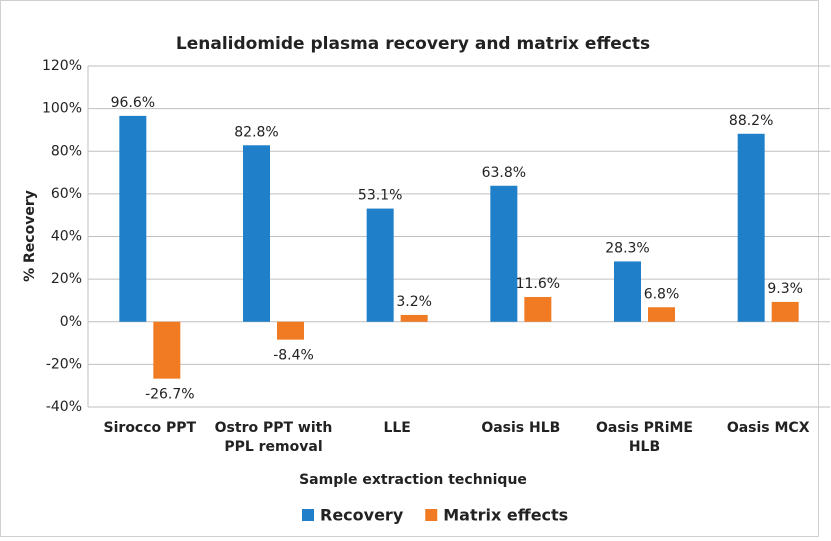  Describe the element at coordinates (66, 237) in the screenshot. I see `y-tick-label: 40%` at that location.